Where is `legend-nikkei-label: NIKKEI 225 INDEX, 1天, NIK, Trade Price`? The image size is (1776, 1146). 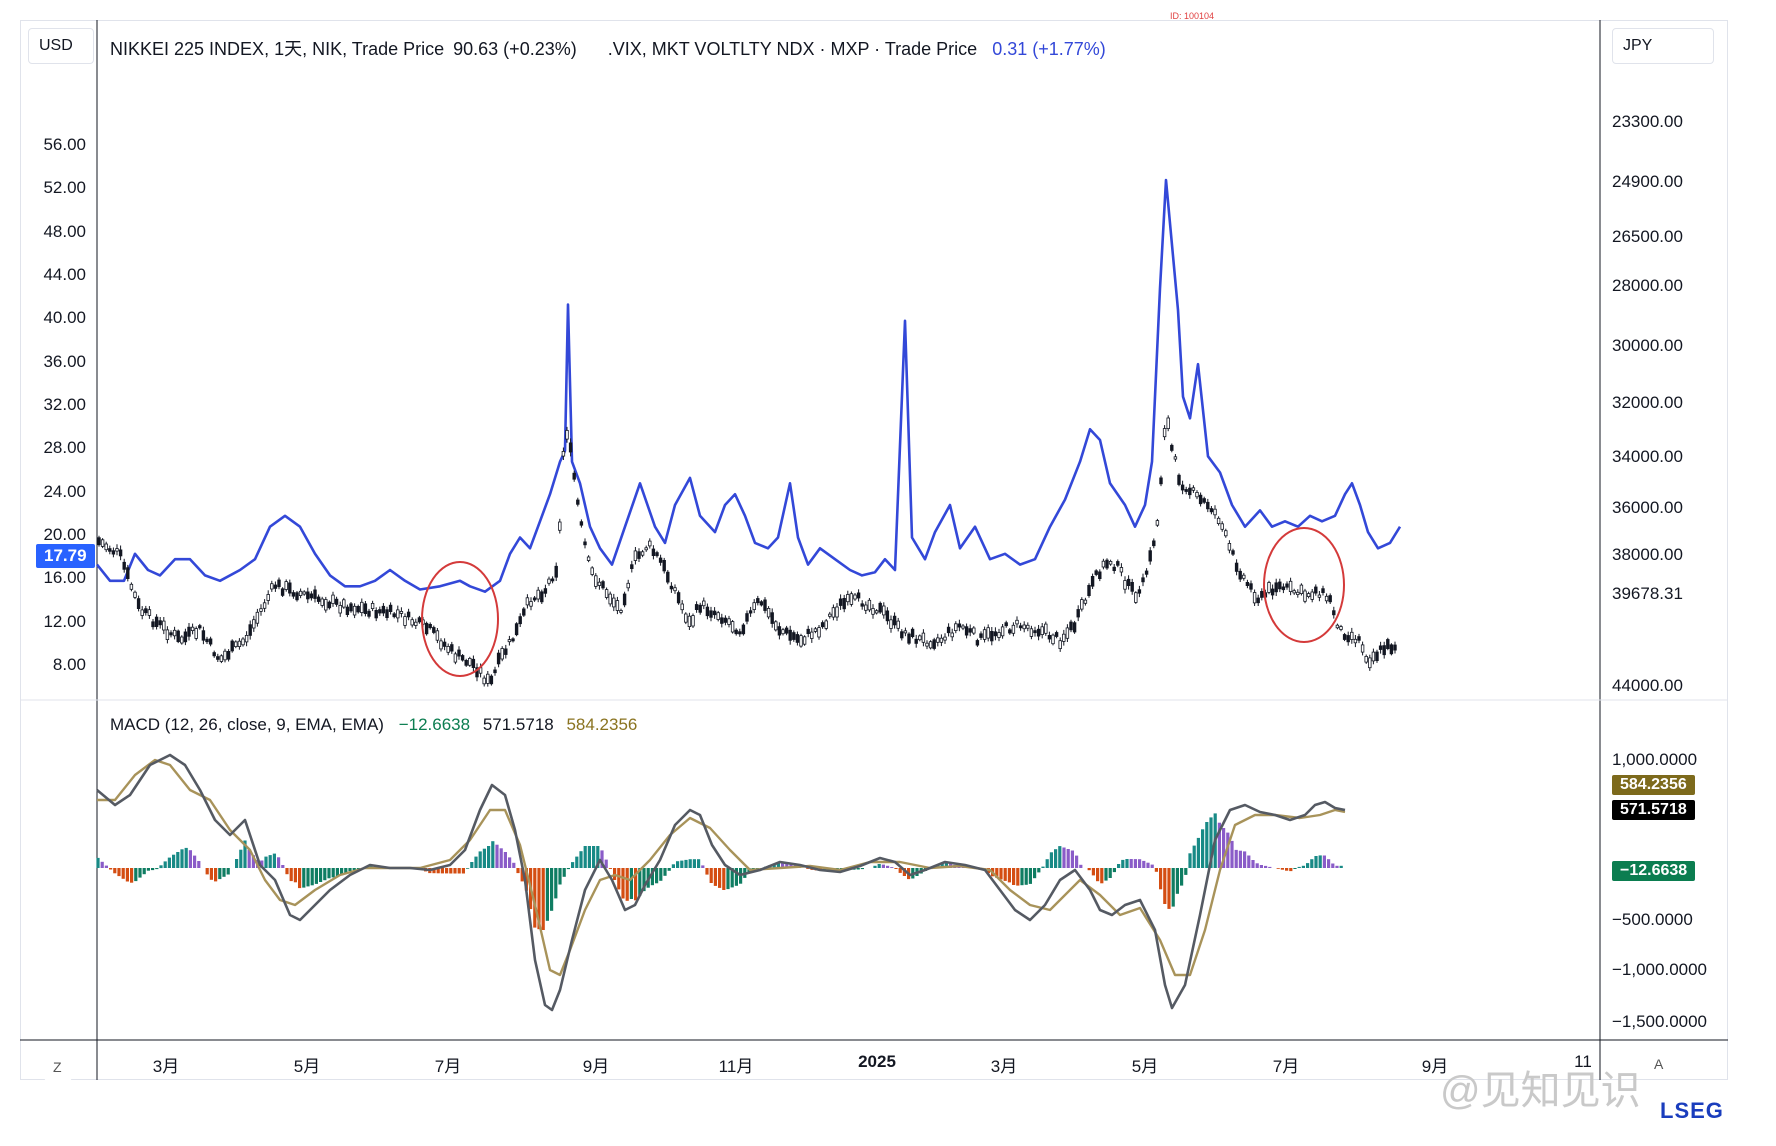
legend-nikkei-label: NIKKEI 225 INDEX, 1天, NIK, Trade Price is located at coordinates (277, 49).